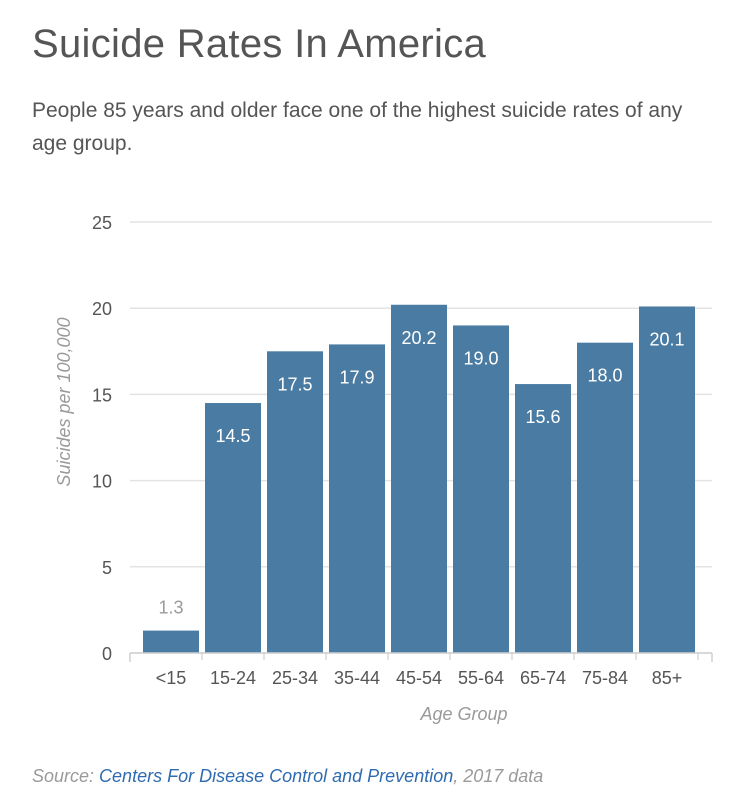  What do you see at coordinates (418, 338) in the screenshot?
I see `data-label: 20.2` at bounding box center [418, 338].